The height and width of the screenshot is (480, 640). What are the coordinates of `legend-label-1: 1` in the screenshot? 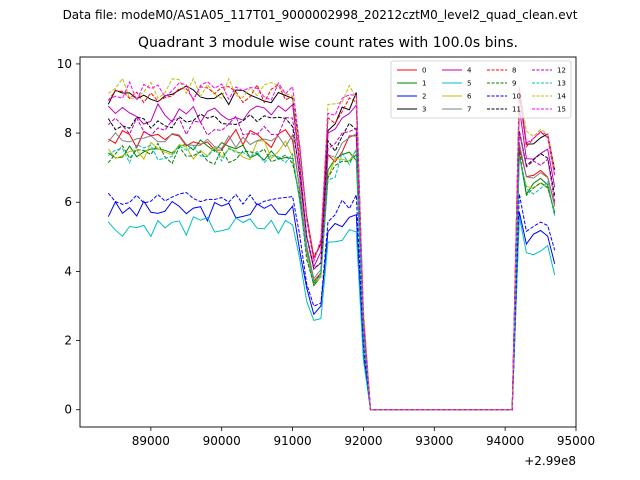 It's located at (424, 84).